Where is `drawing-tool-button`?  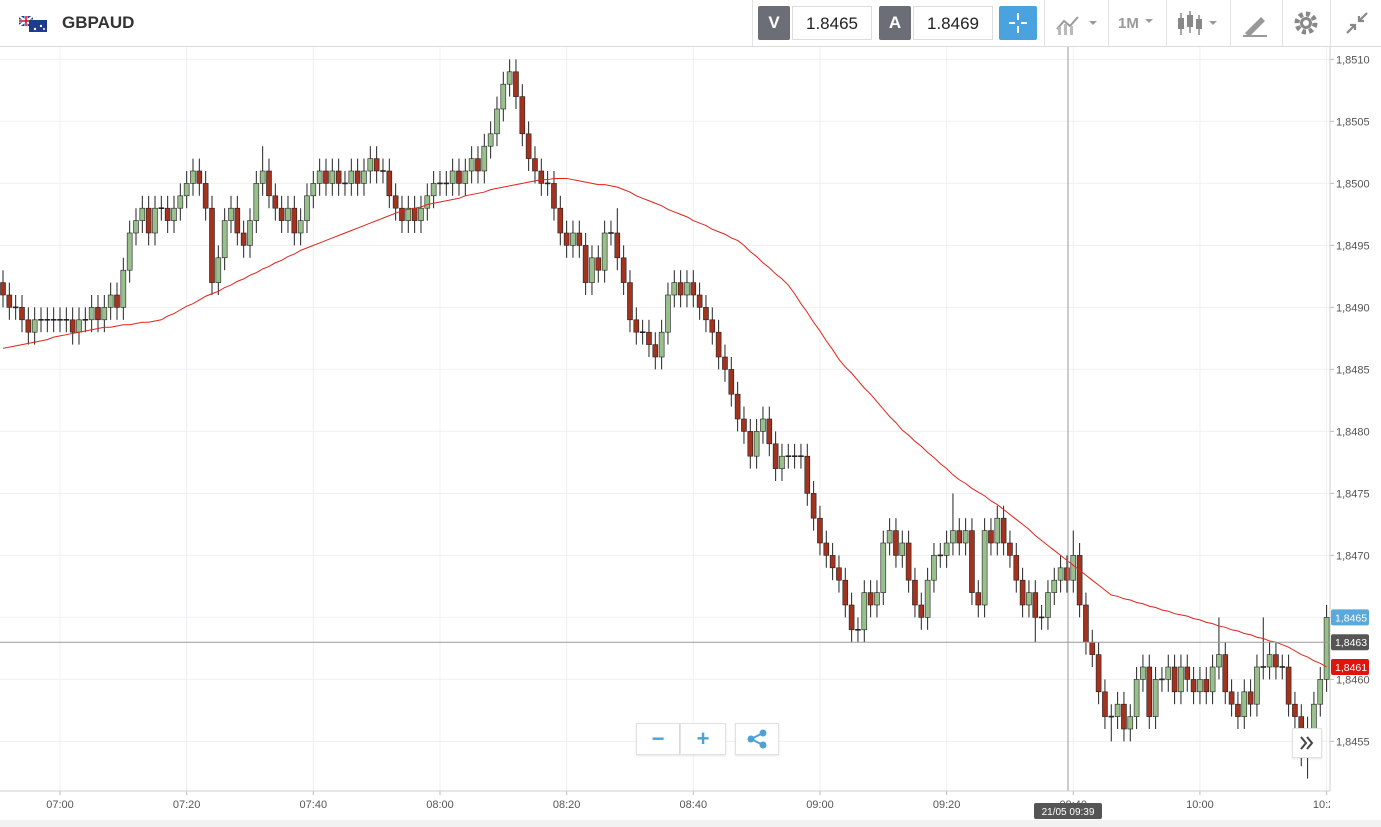
drawing-tool-button is located at coordinates (1256, 24).